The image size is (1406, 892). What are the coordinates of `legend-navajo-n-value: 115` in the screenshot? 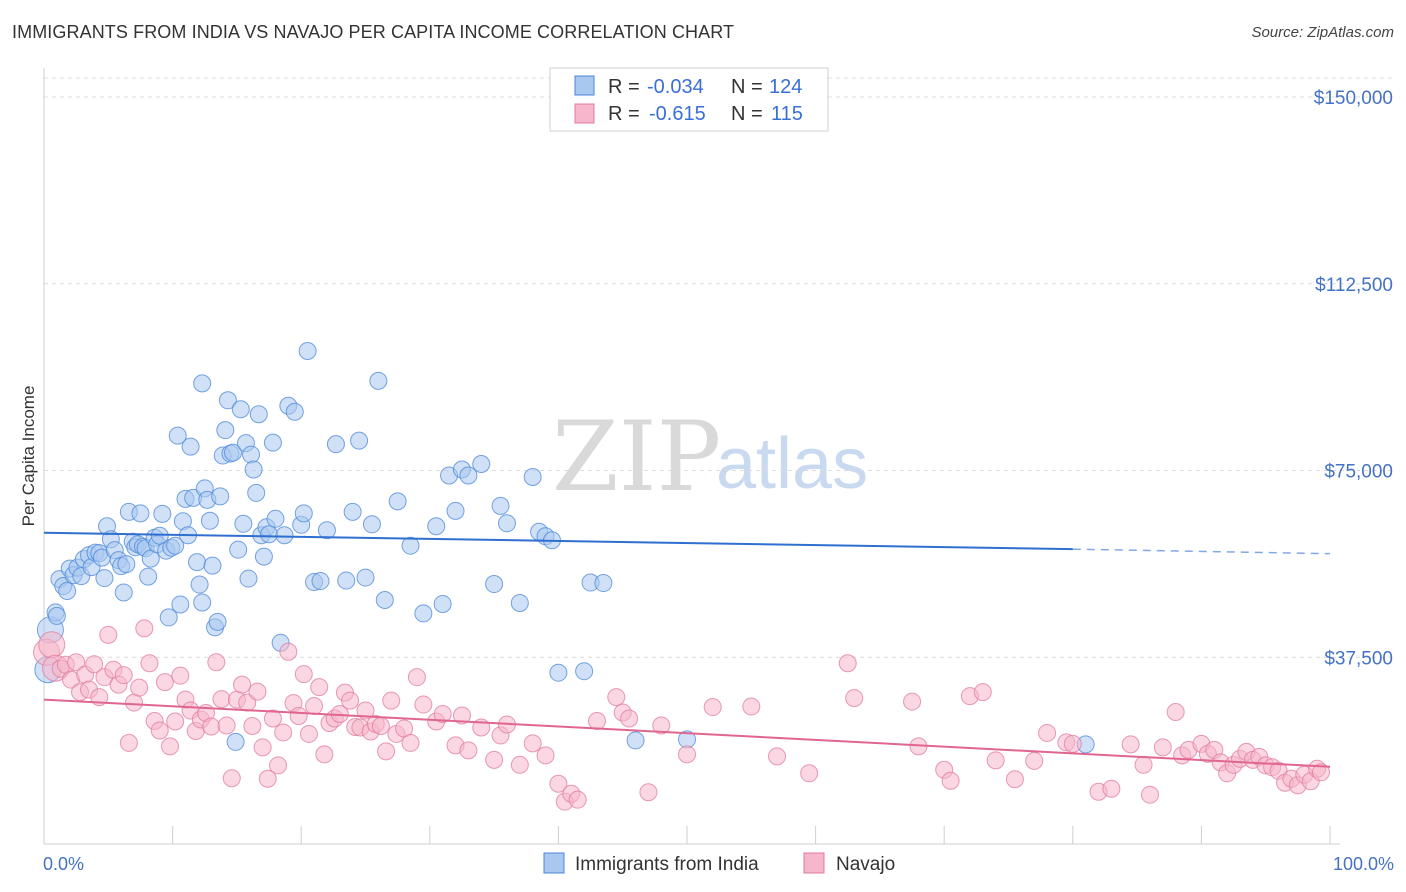 It's located at (787, 114).